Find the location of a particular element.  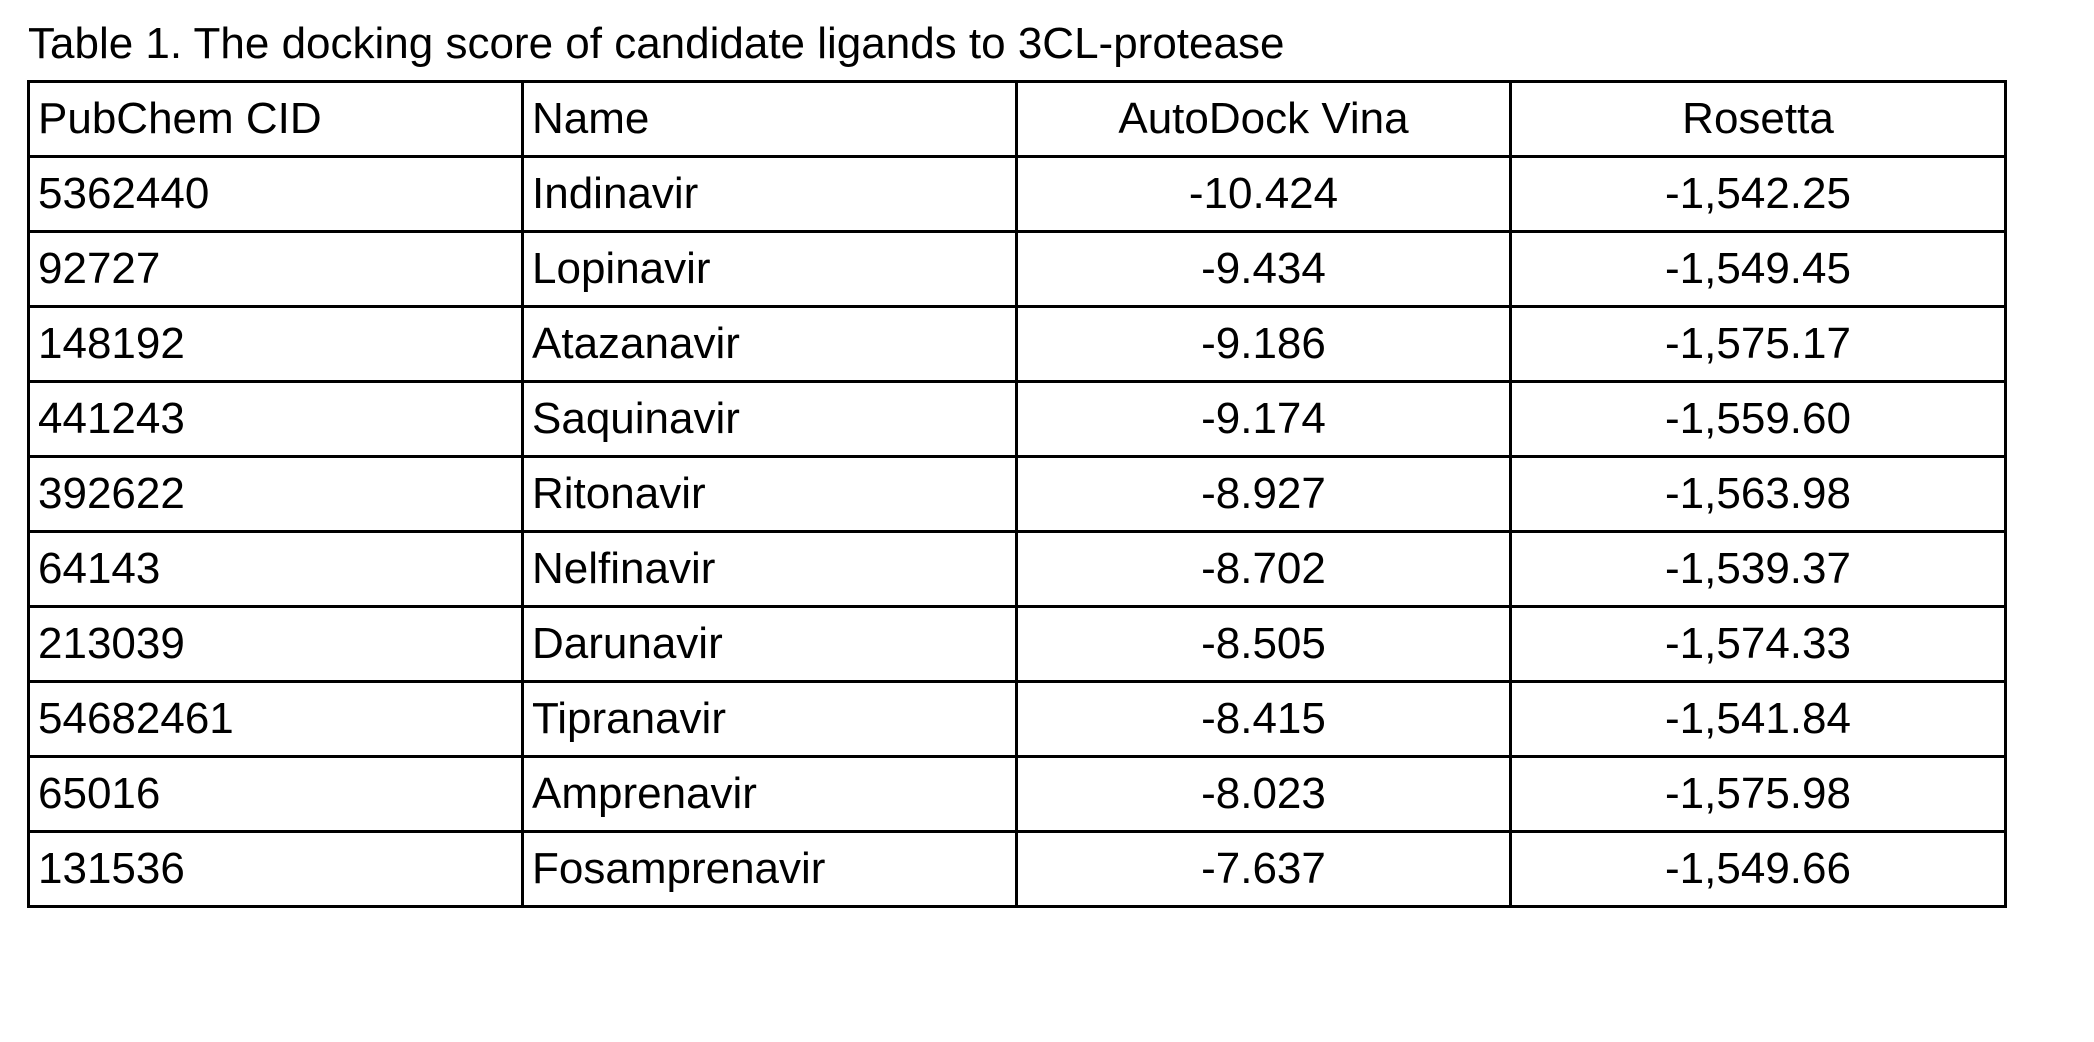

table-row: 148192 Atazanavir -9.186 -1,575.17 is located at coordinates (1017, 344).